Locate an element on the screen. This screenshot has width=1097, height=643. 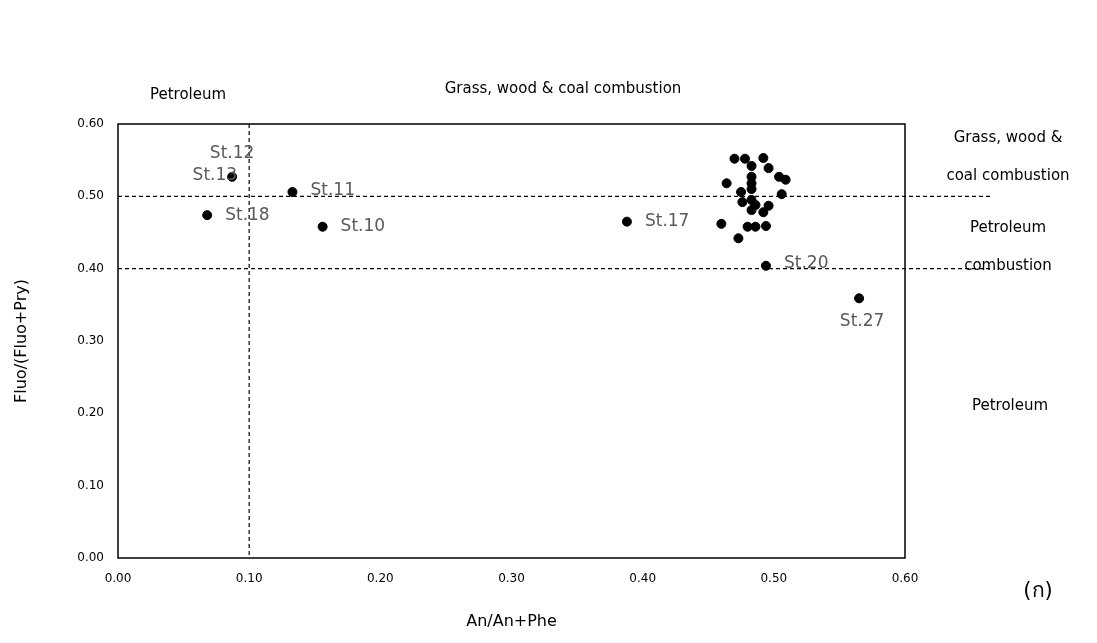
y-tick-label: 0.50 is located at coordinates (90, 195).